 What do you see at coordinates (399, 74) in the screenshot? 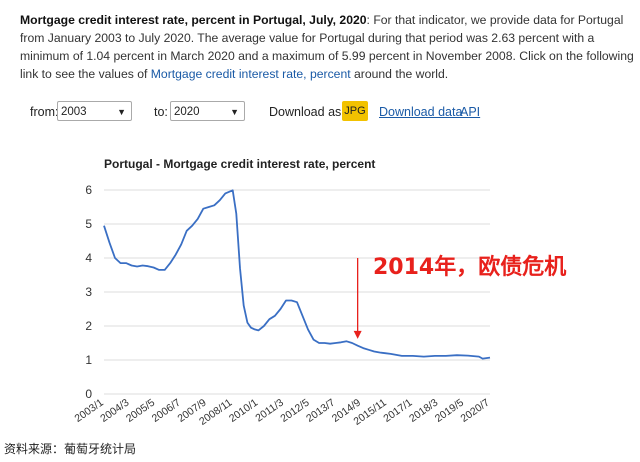
I see `intro-tail: around the world.` at bounding box center [399, 74].